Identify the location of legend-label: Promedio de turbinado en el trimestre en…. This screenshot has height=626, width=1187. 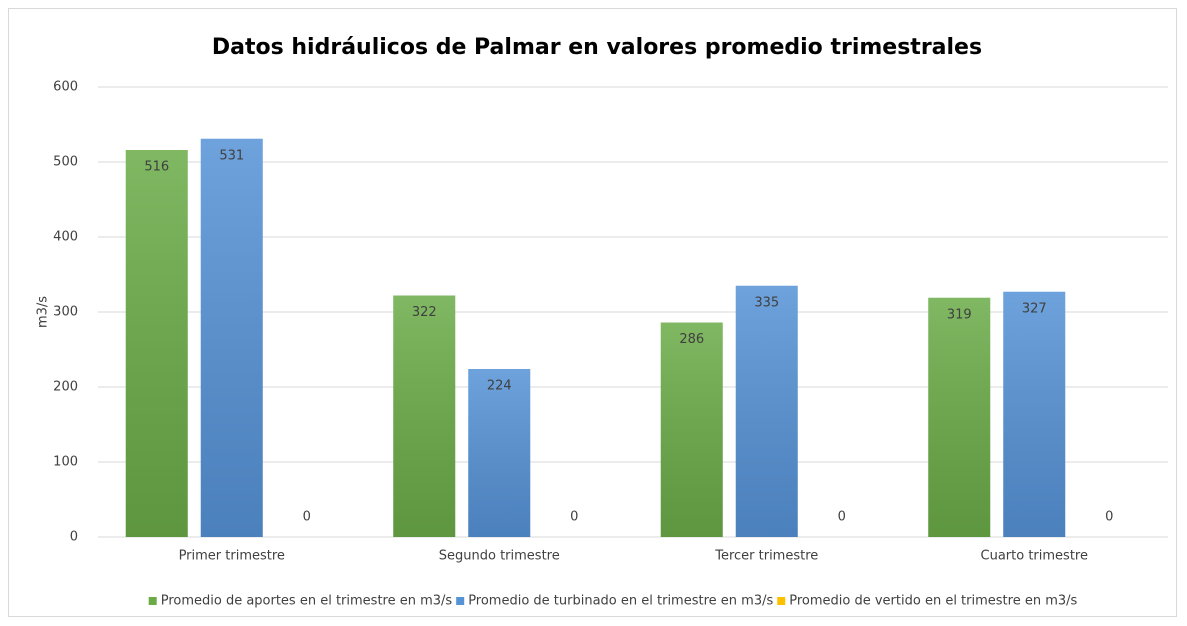
(620, 601).